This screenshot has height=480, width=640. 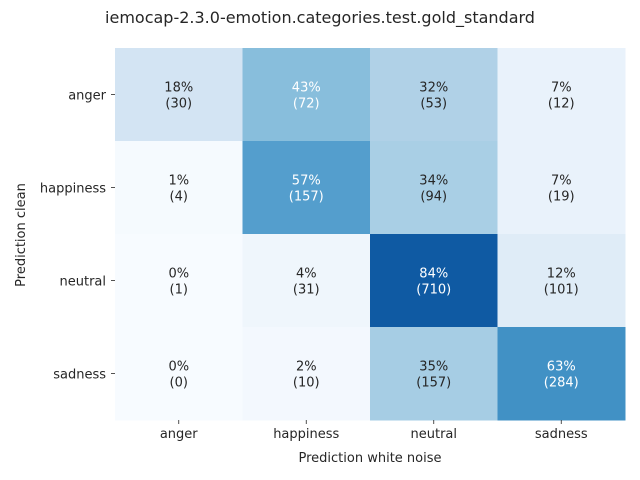 I want to click on y-tick-label-anger: anger, so click(x=87, y=96).